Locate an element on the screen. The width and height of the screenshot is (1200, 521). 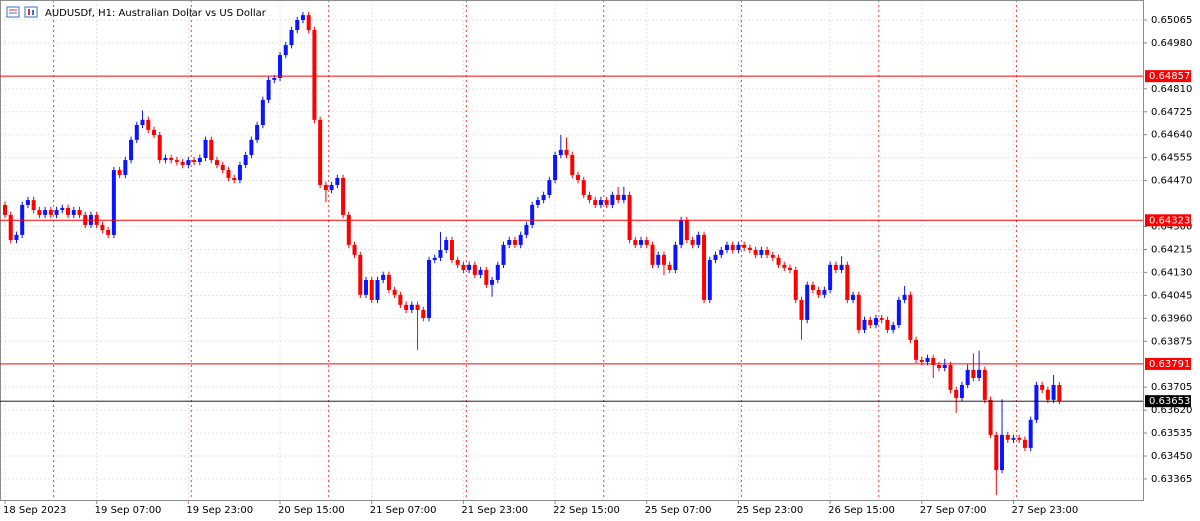
y-tick-label: 0.64640 is located at coordinates (1171, 135).